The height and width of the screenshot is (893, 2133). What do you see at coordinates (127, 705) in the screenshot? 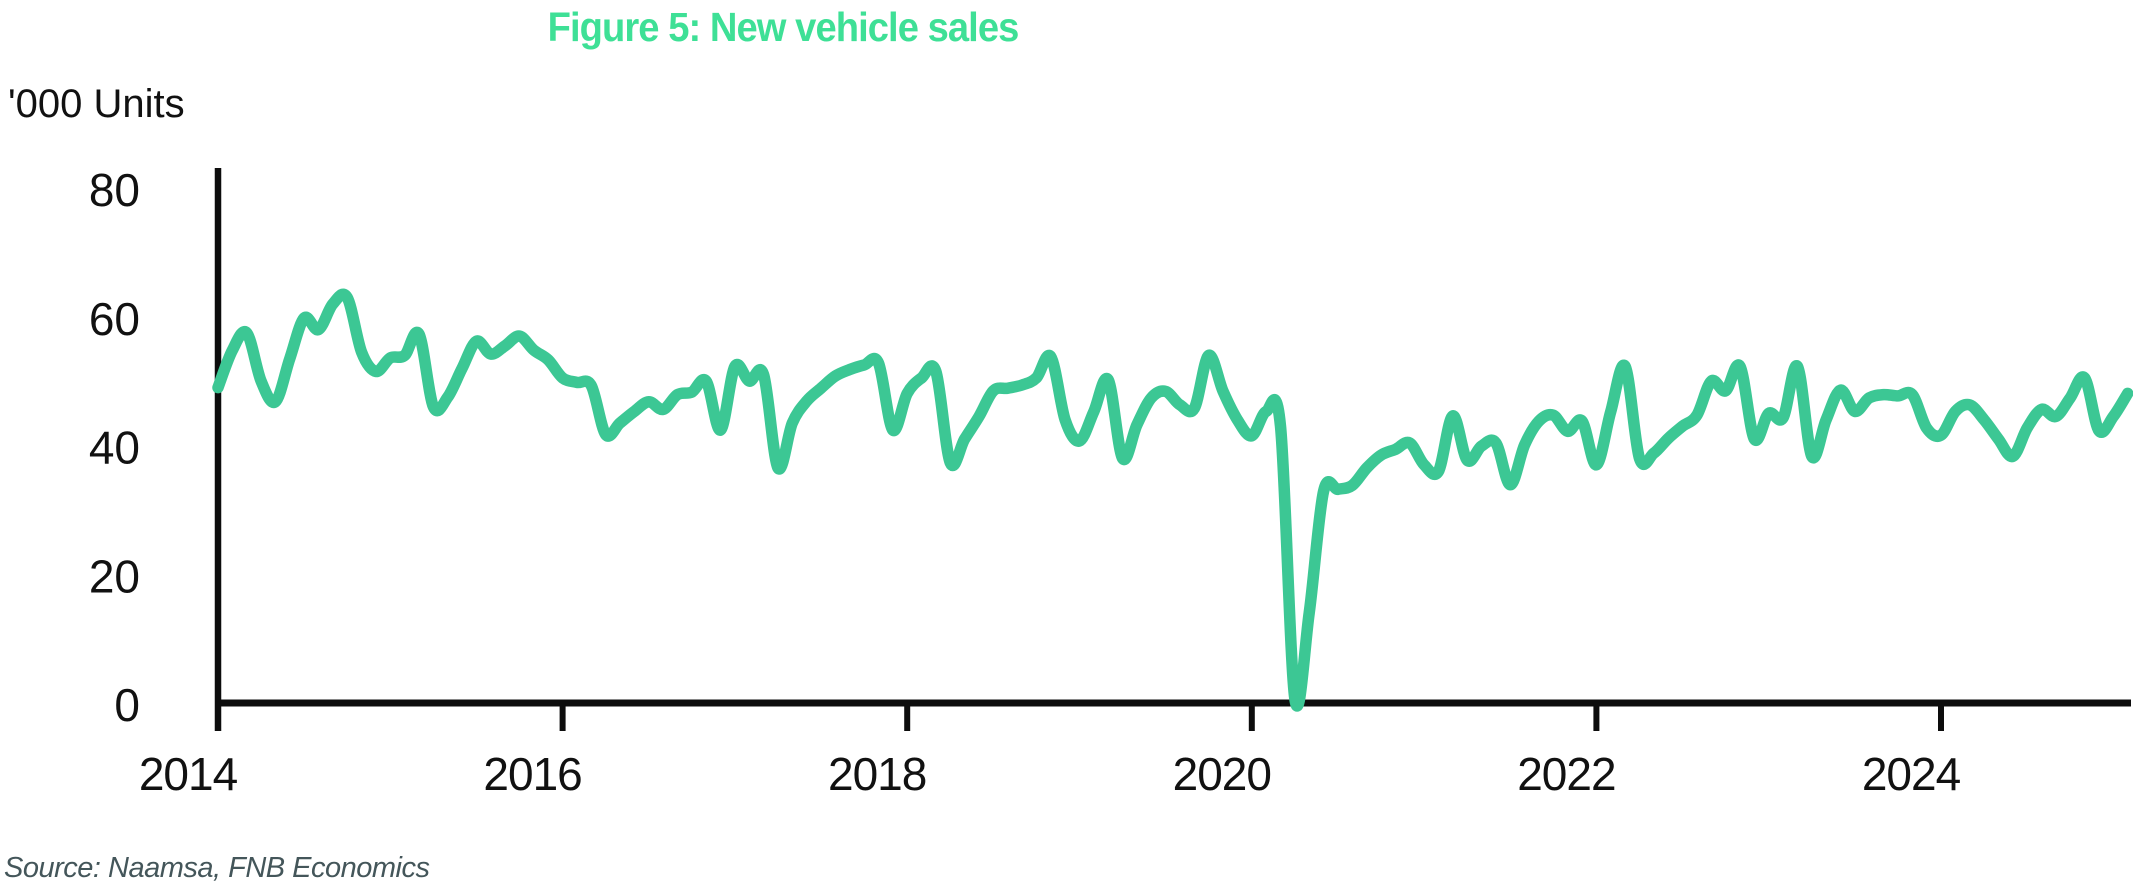
I see `svg-text: 0` at bounding box center [127, 705].